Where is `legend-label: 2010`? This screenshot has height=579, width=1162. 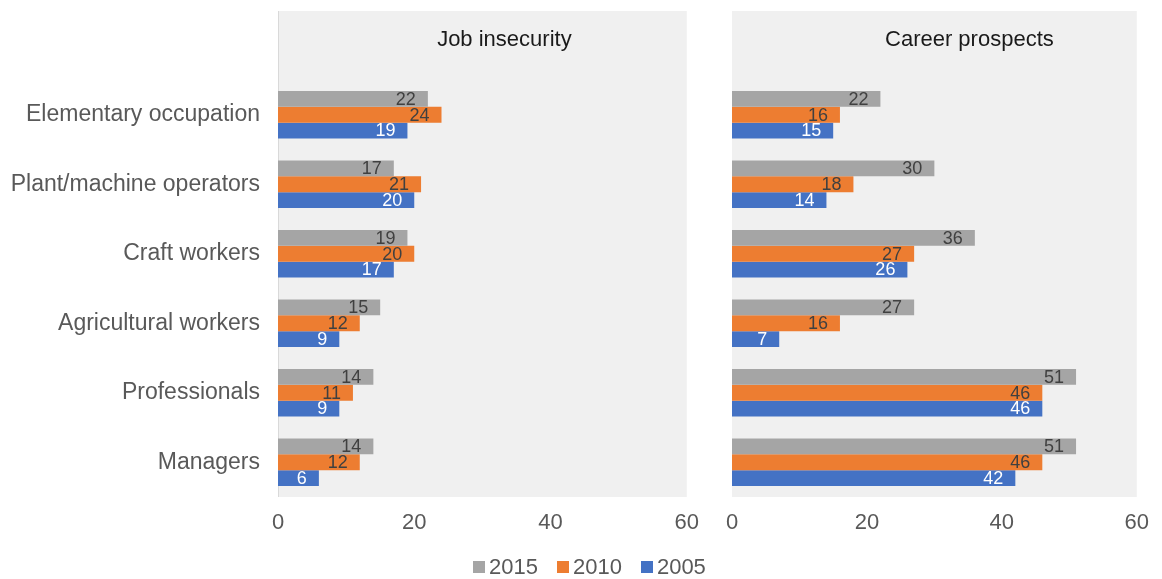 legend-label: 2010 is located at coordinates (597, 566).